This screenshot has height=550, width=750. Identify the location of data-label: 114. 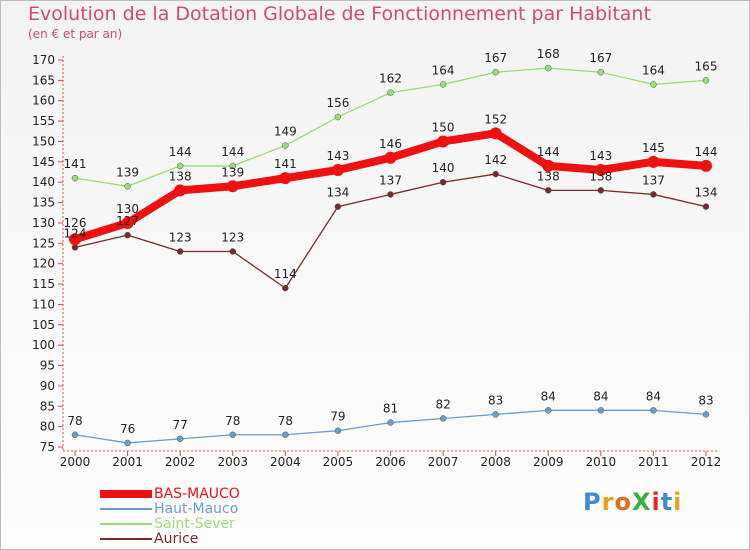
(285, 274).